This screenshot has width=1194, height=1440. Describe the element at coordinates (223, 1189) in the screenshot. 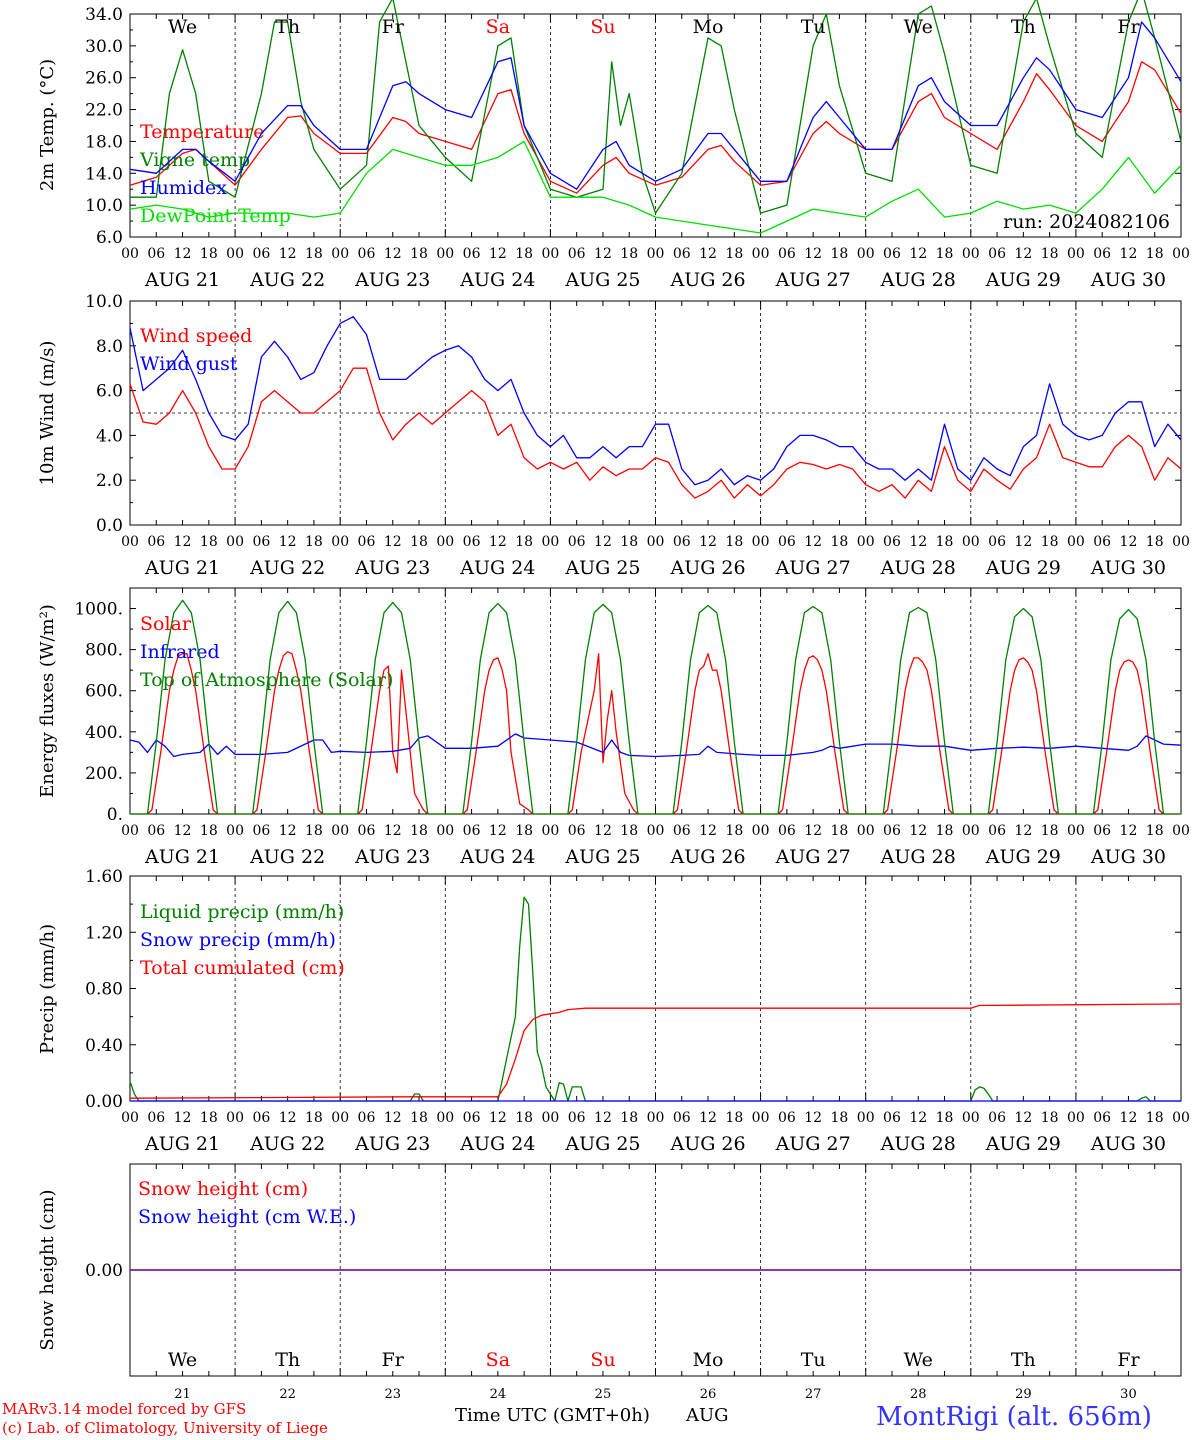

I see `legend-entry: Snow height (cm)` at that location.